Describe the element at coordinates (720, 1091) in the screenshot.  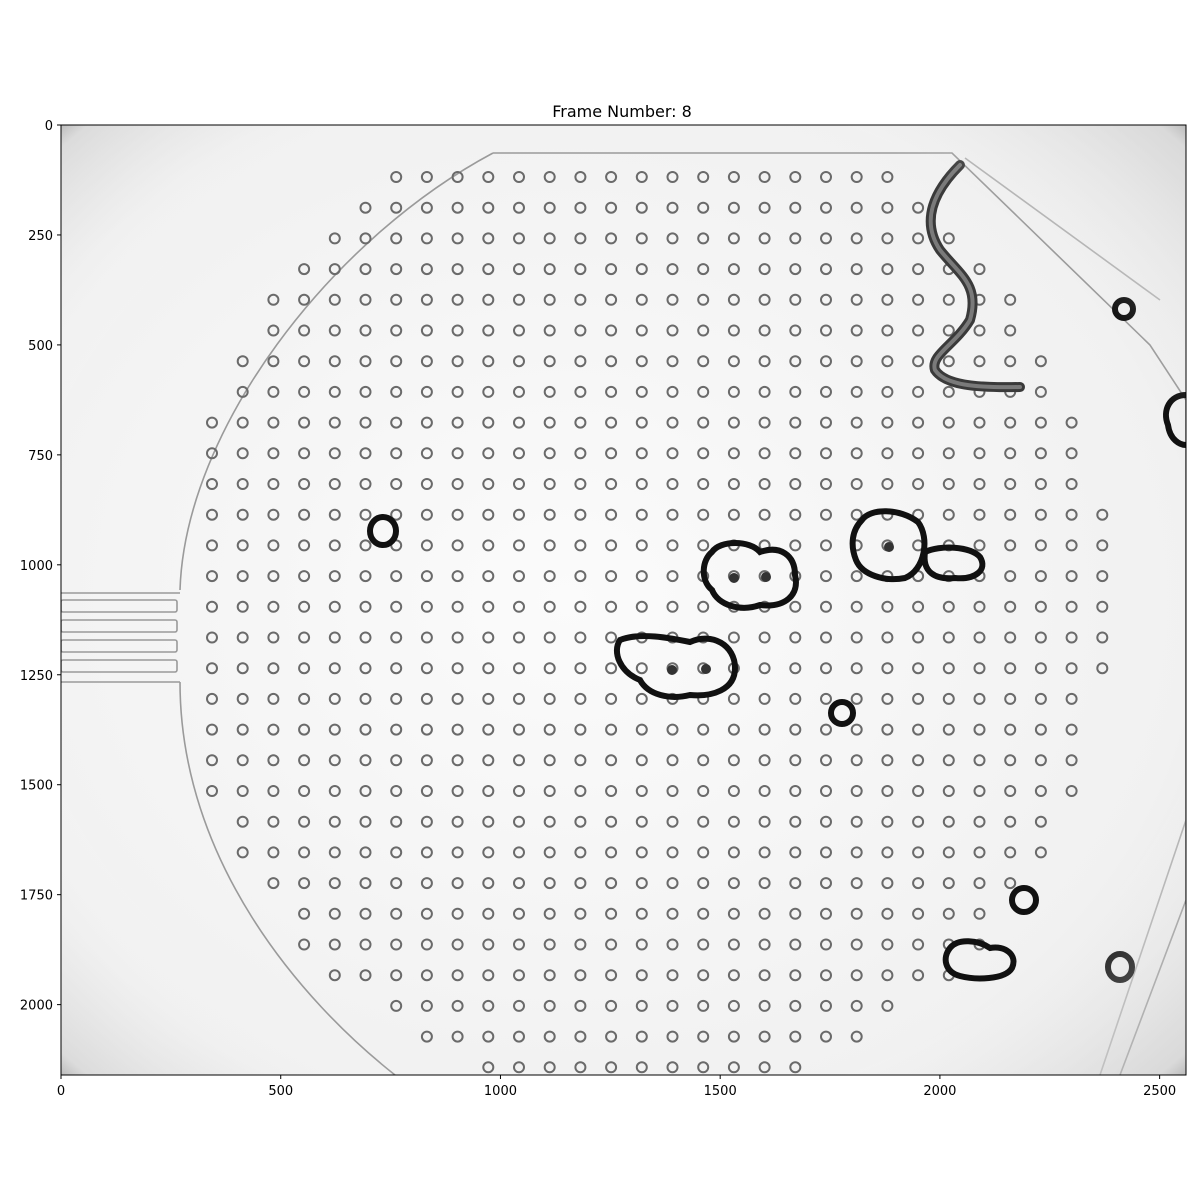
I see `x-tick-label: 1500` at that location.